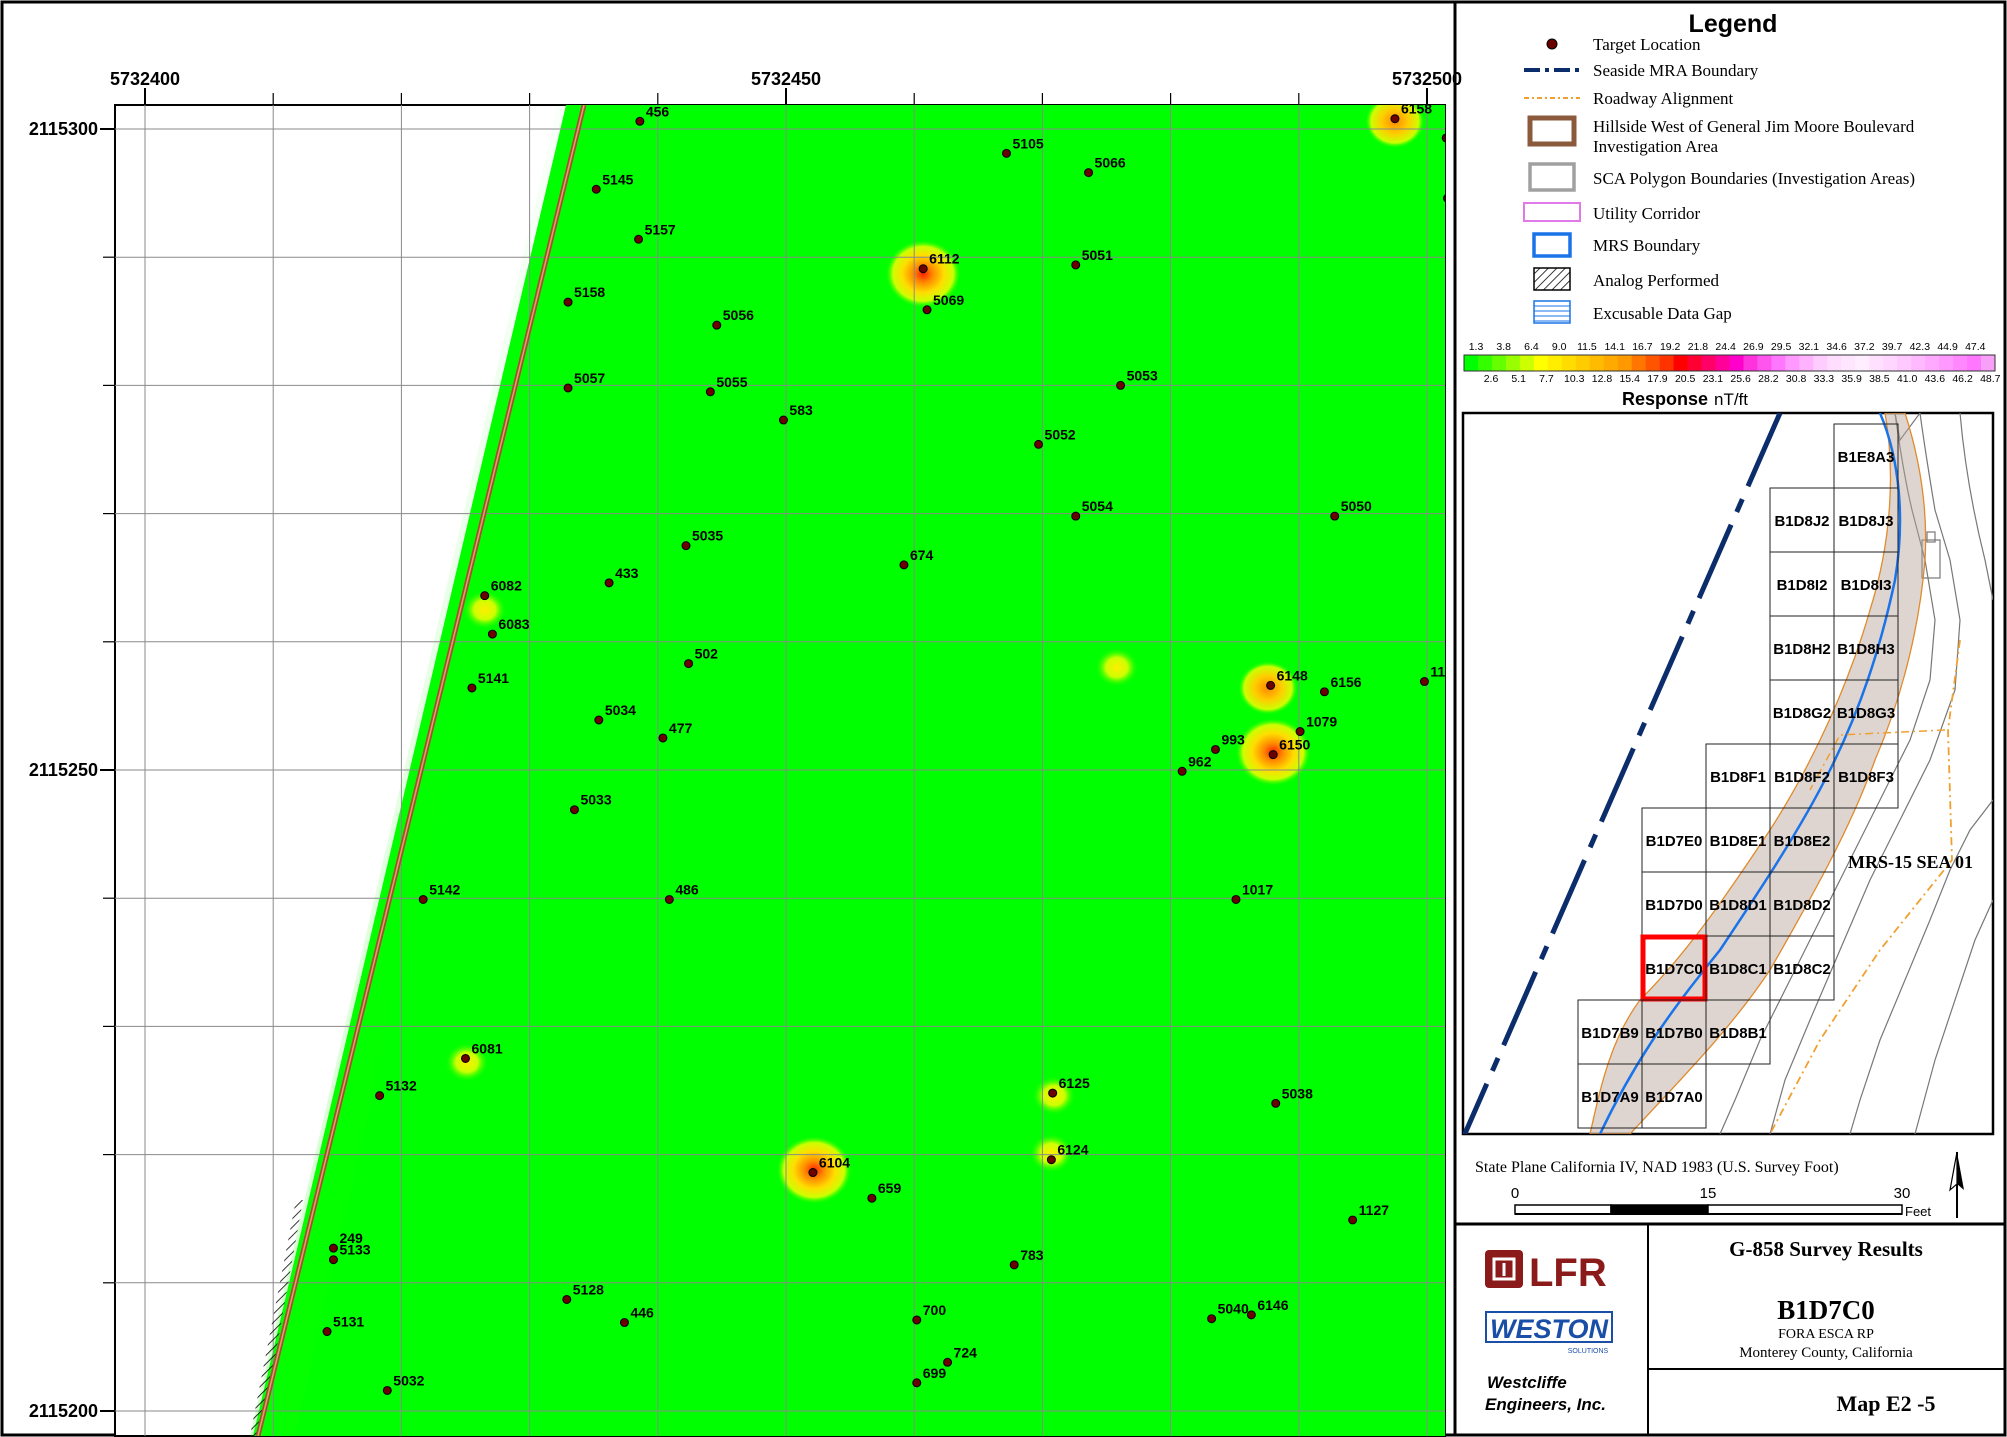 The height and width of the screenshot is (1437, 2007). Describe the element at coordinates (701, 657) in the screenshot. I see `target-location: 502` at that location.